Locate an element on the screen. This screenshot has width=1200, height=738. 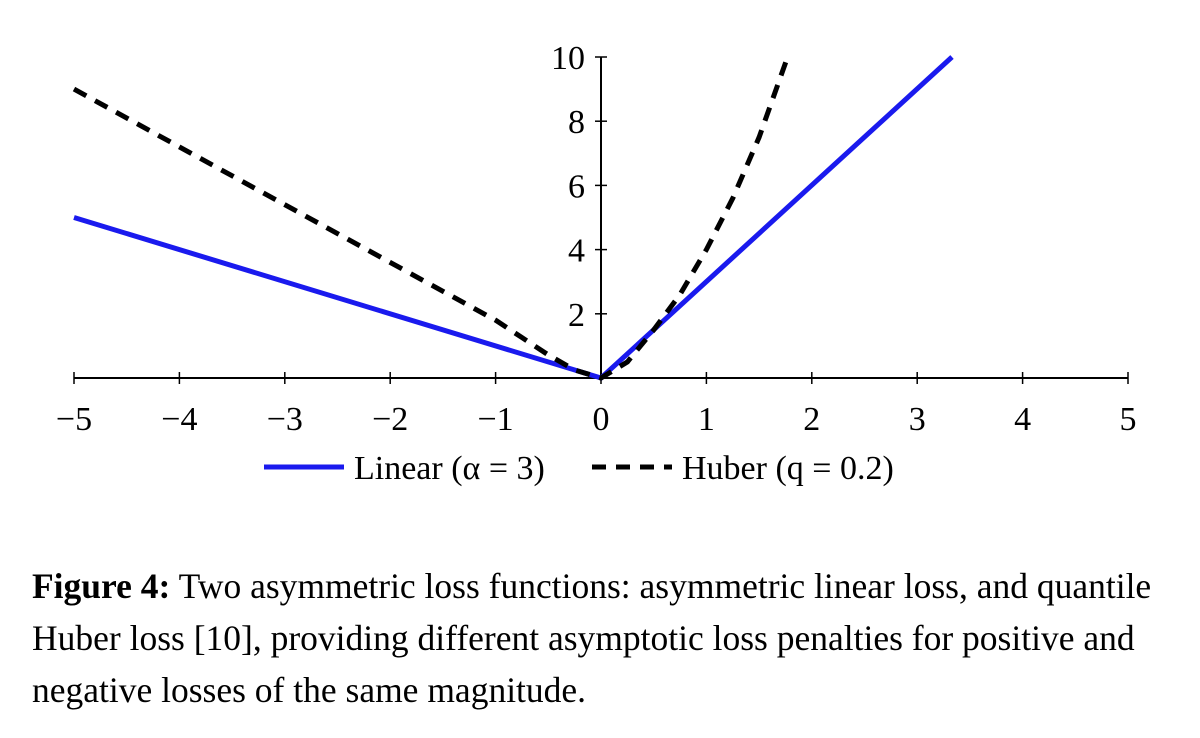
x-tick-label: 3 is located at coordinates (917, 419).